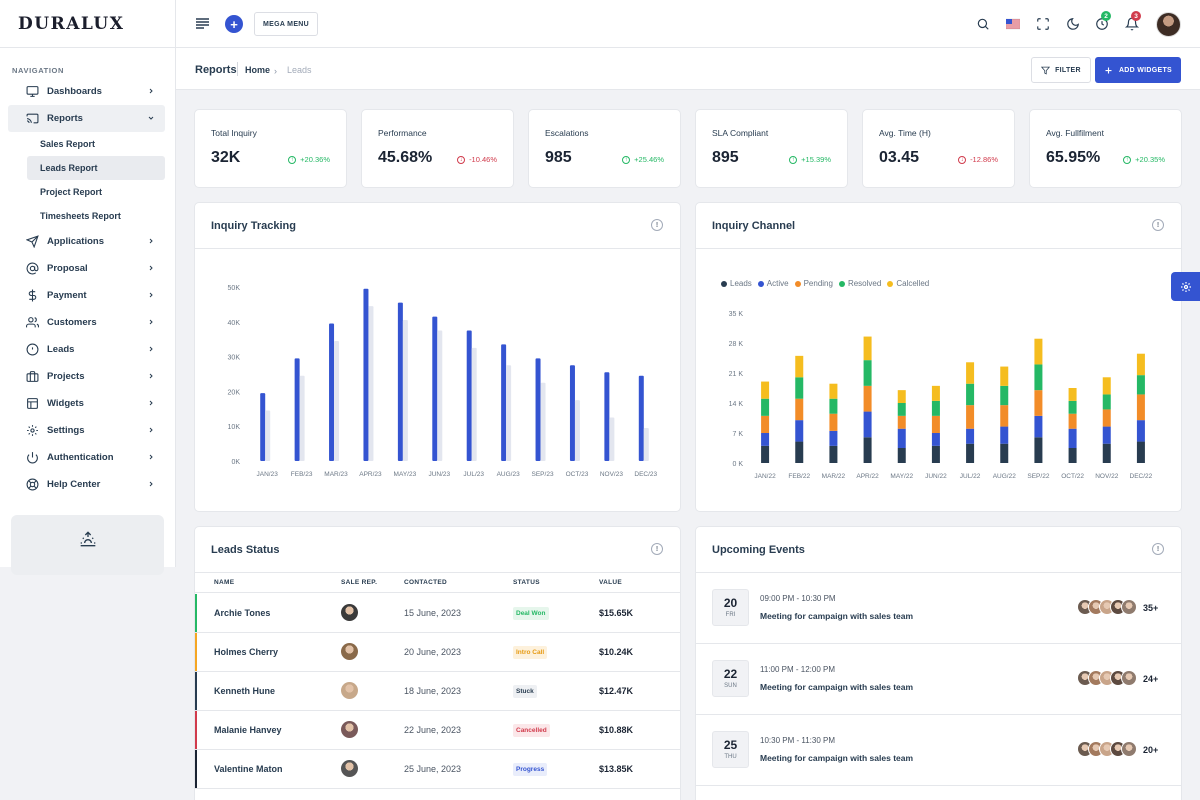 This screenshot has height=800, width=1200. I want to click on legend-item-resolved: Resolved, so click(859, 283).